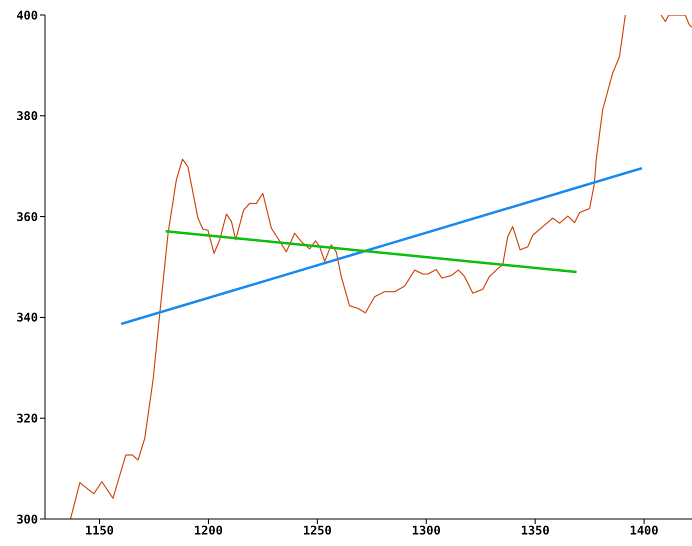 Image resolution: width=692 pixels, height=546 pixels. I want to click on x-tick-label: 1300, so click(426, 531).